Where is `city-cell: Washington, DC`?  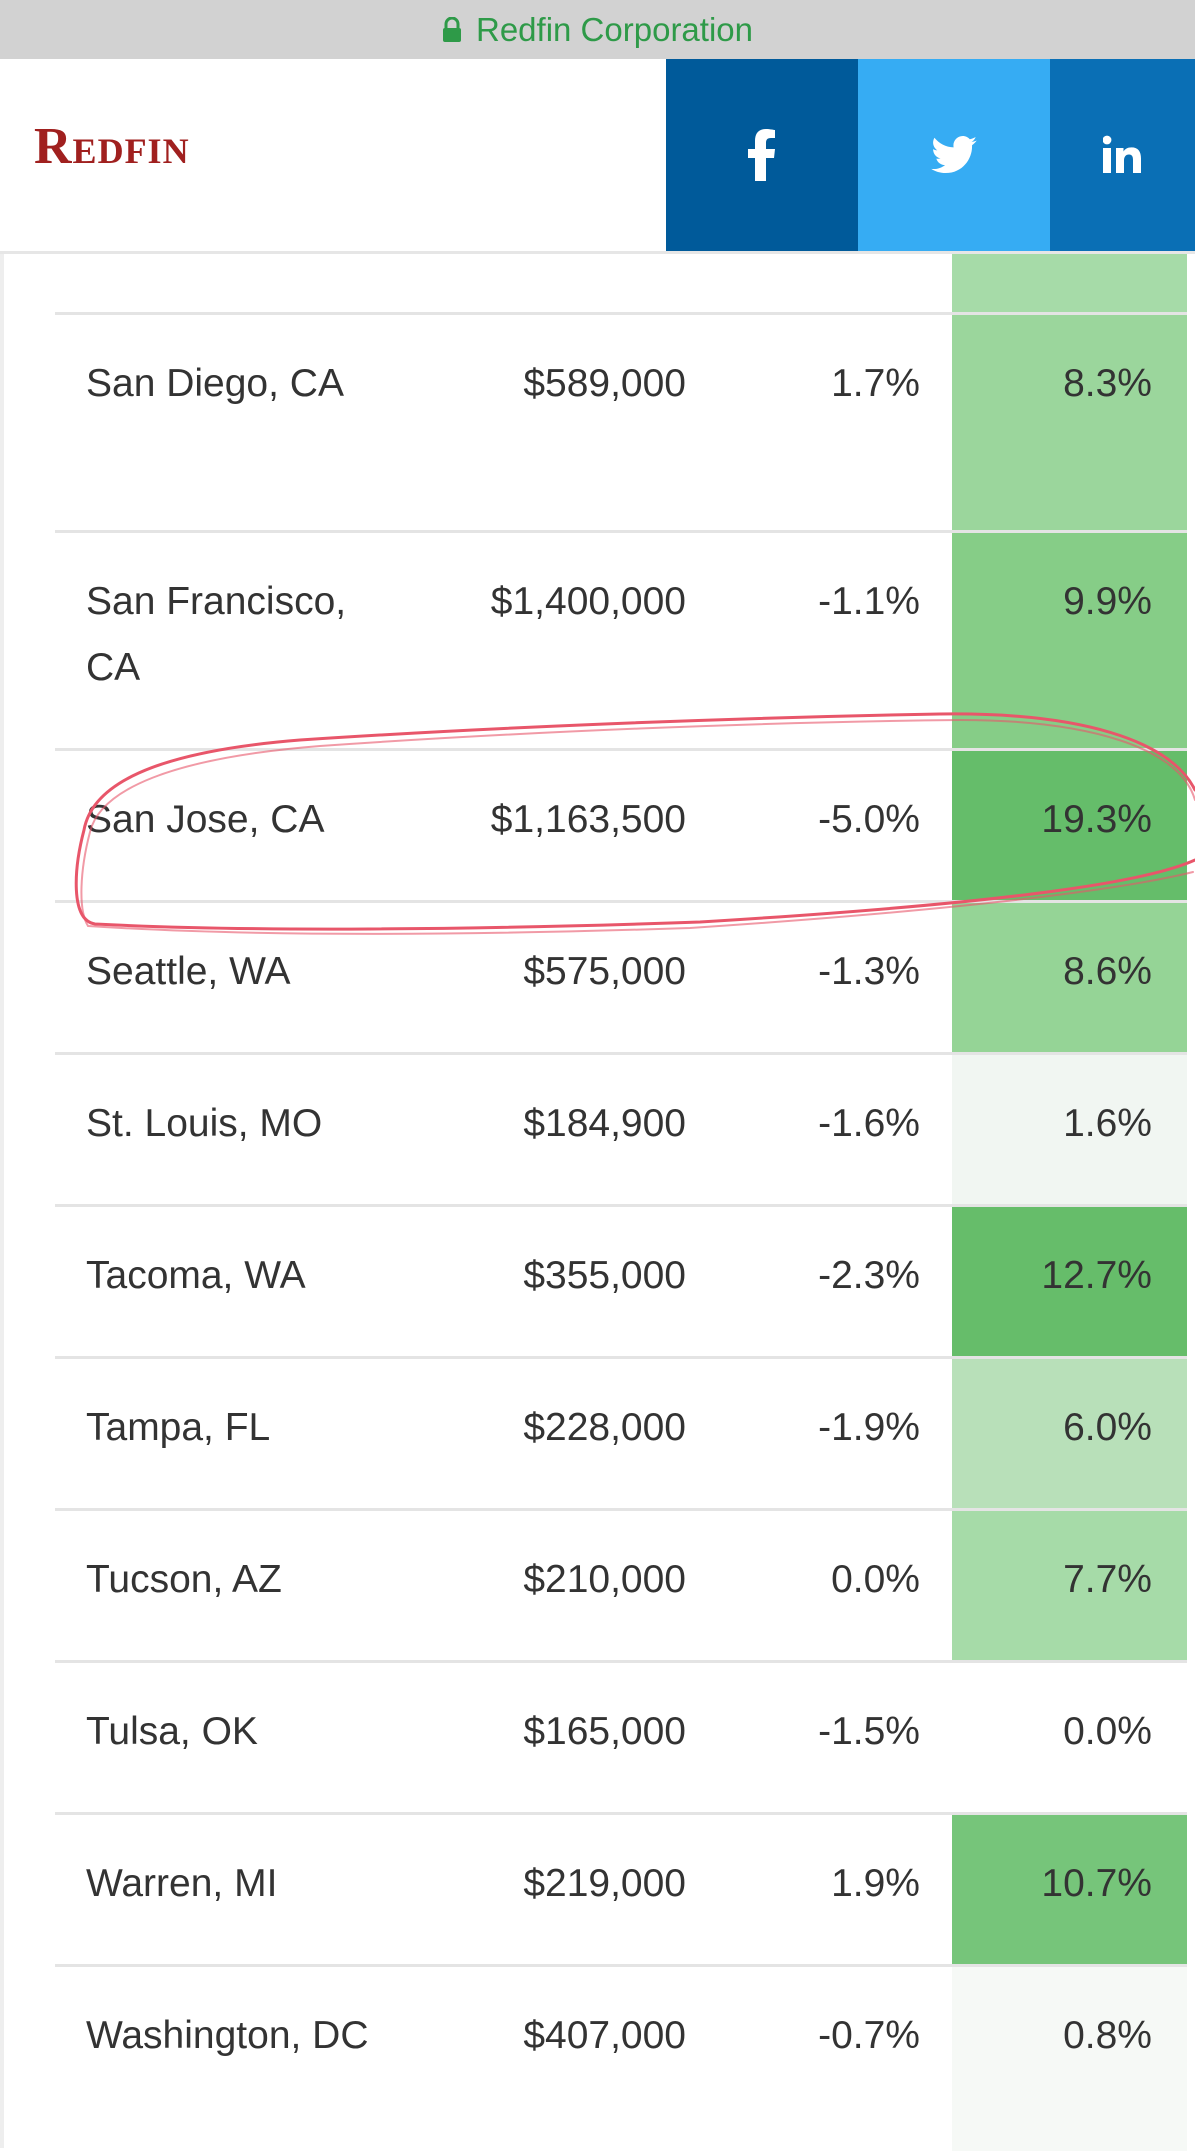 city-cell: Washington, DC is located at coordinates (227, 2035).